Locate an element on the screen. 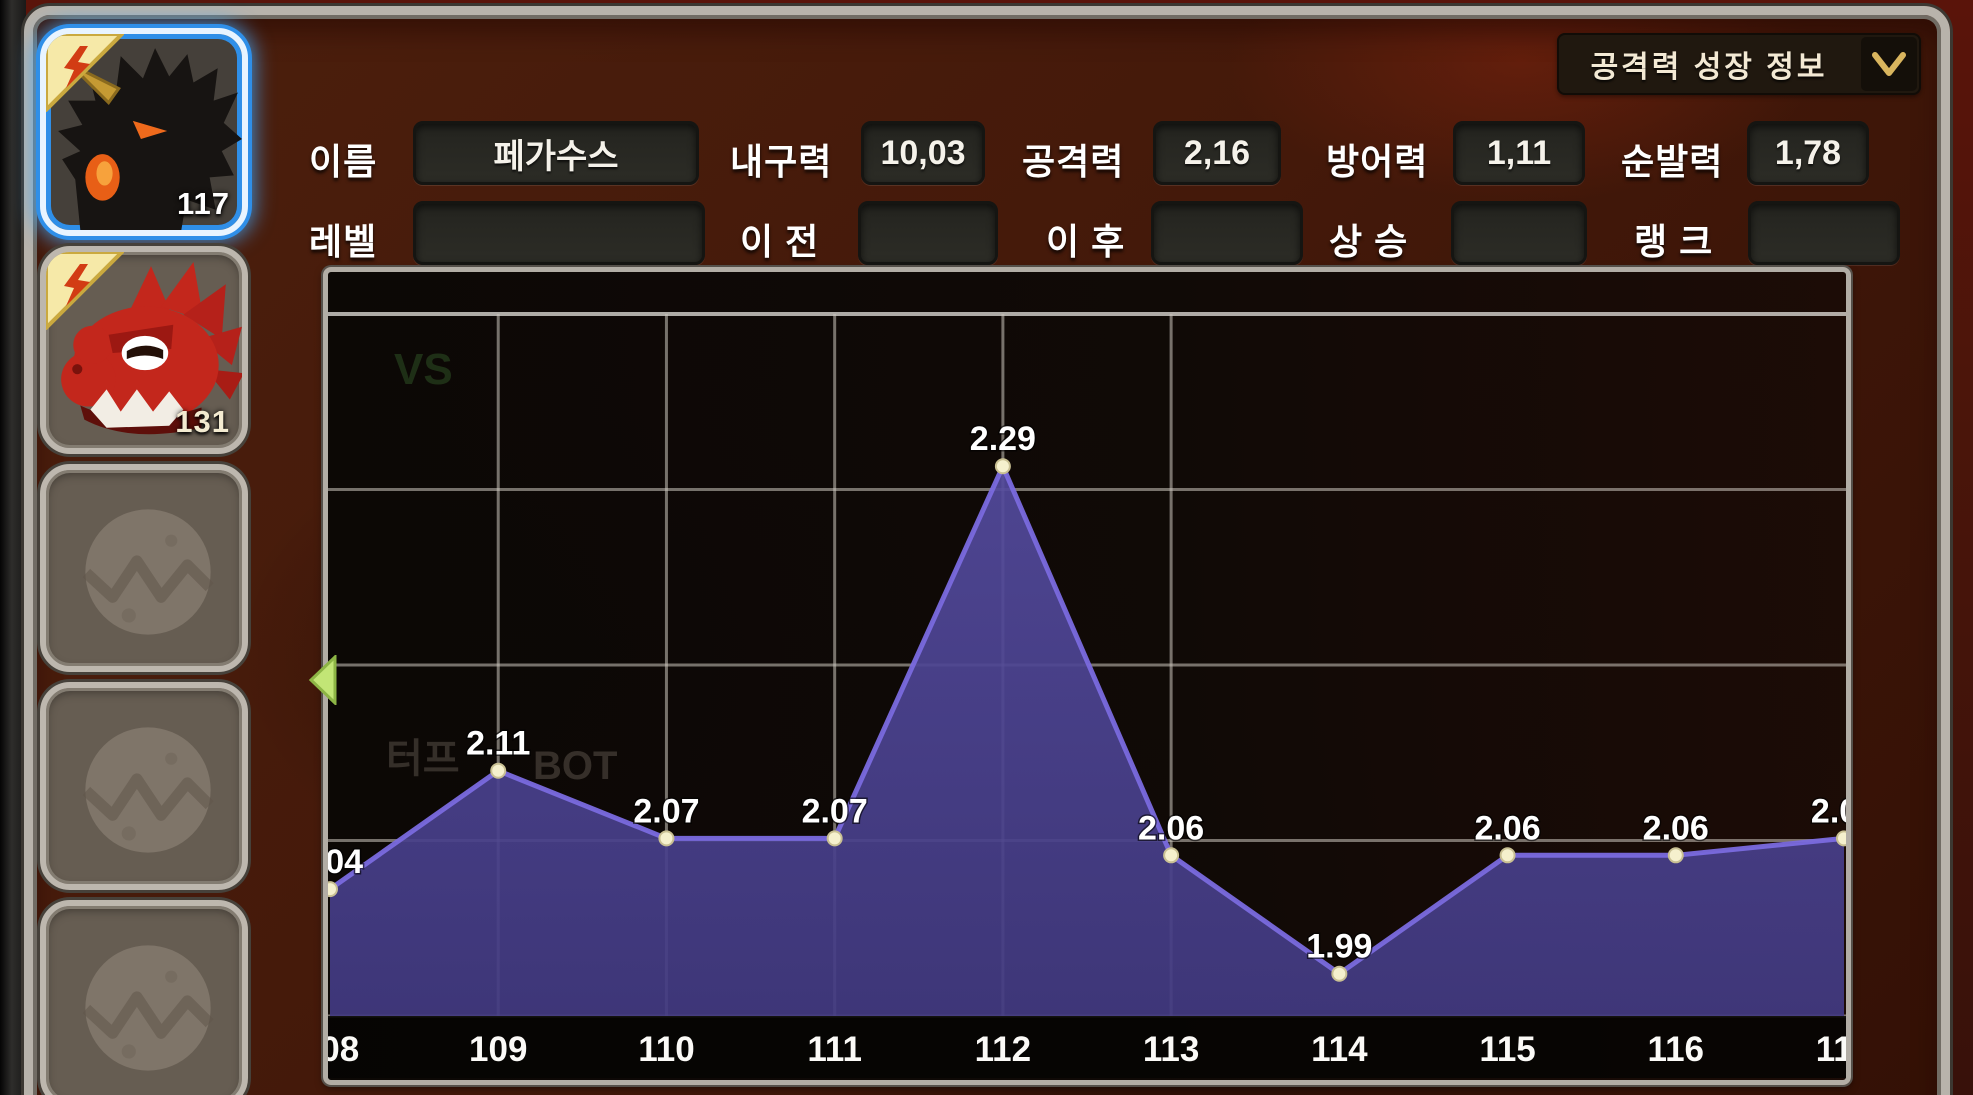 This screenshot has width=1973, height=1095. endurance-label: 내구력 is located at coordinates (781, 161).